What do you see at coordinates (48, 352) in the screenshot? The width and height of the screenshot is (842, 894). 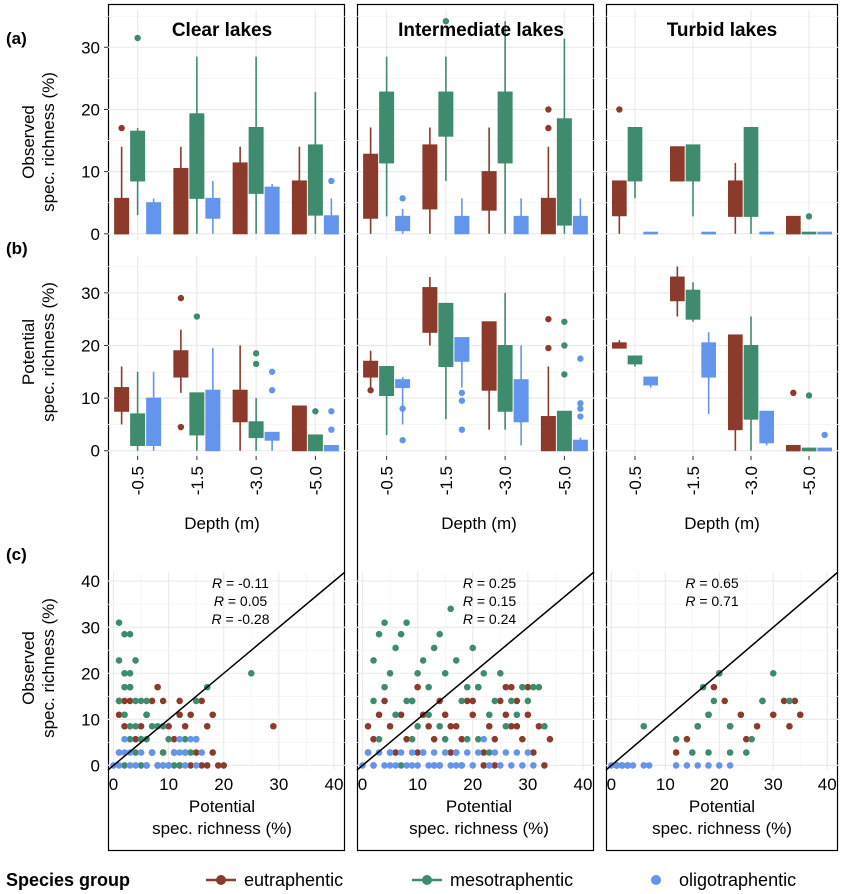 I see `ylabel-b-line2: spec. richness (%)` at bounding box center [48, 352].